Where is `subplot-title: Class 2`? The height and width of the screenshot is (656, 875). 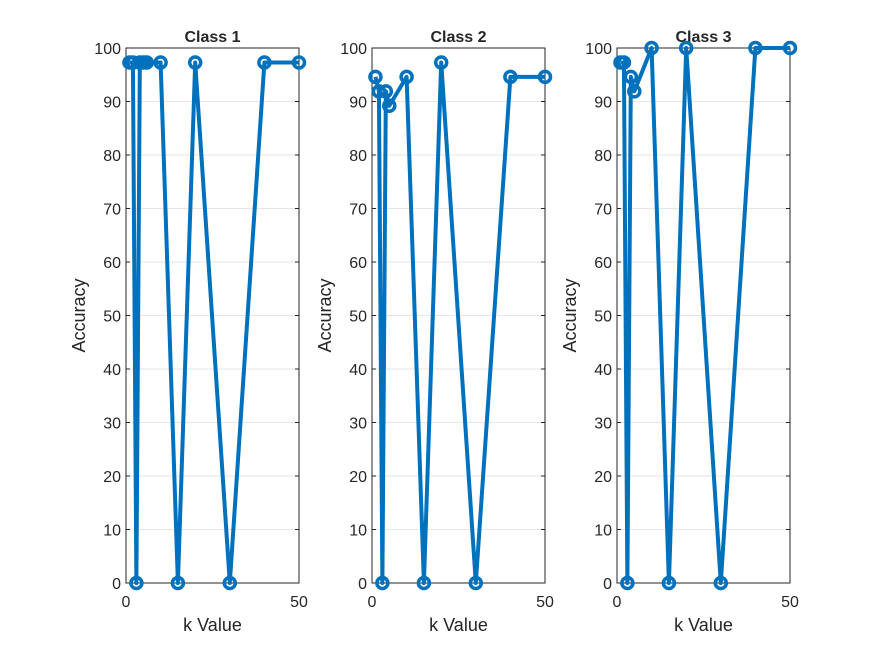 subplot-title: Class 2 is located at coordinates (458, 37).